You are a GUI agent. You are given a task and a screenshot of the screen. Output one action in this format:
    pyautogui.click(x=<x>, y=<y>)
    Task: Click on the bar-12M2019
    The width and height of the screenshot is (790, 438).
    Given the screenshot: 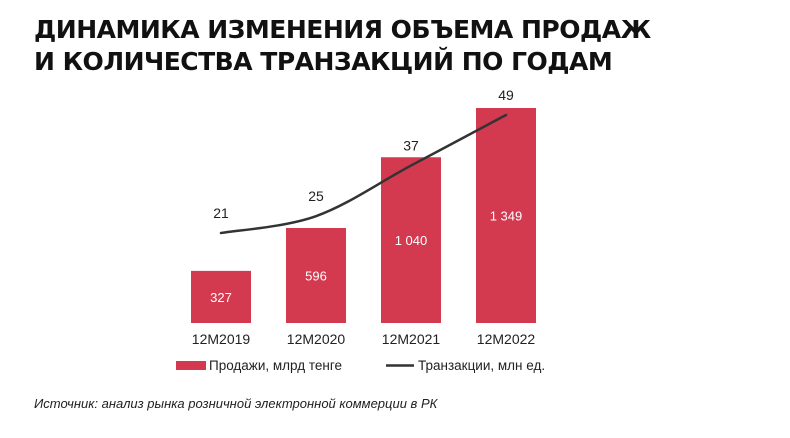 What is the action you would take?
    pyautogui.click(x=221, y=296)
    